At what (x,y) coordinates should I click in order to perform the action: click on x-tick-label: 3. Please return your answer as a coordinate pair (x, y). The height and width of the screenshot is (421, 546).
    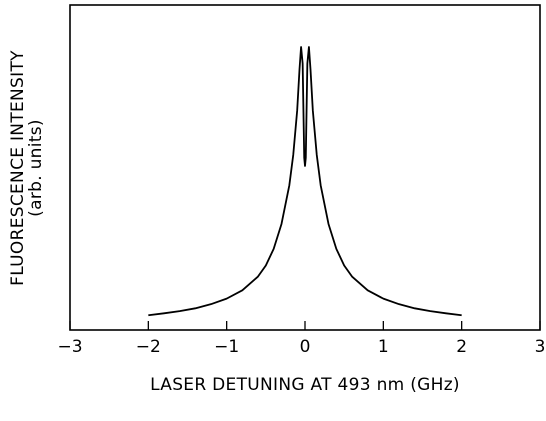
    Looking at the image, I should click on (540, 347).